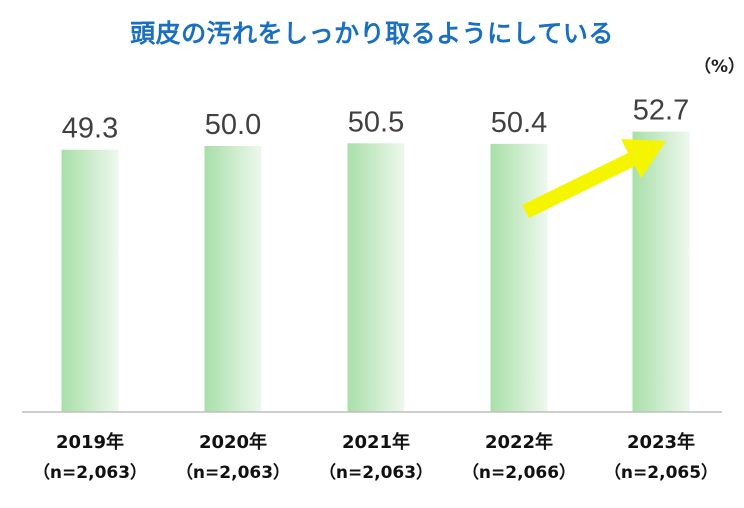 This screenshot has width=744, height=508. Describe the element at coordinates (661, 442) in the screenshot. I see `x-tick-label: 2023年` at that location.